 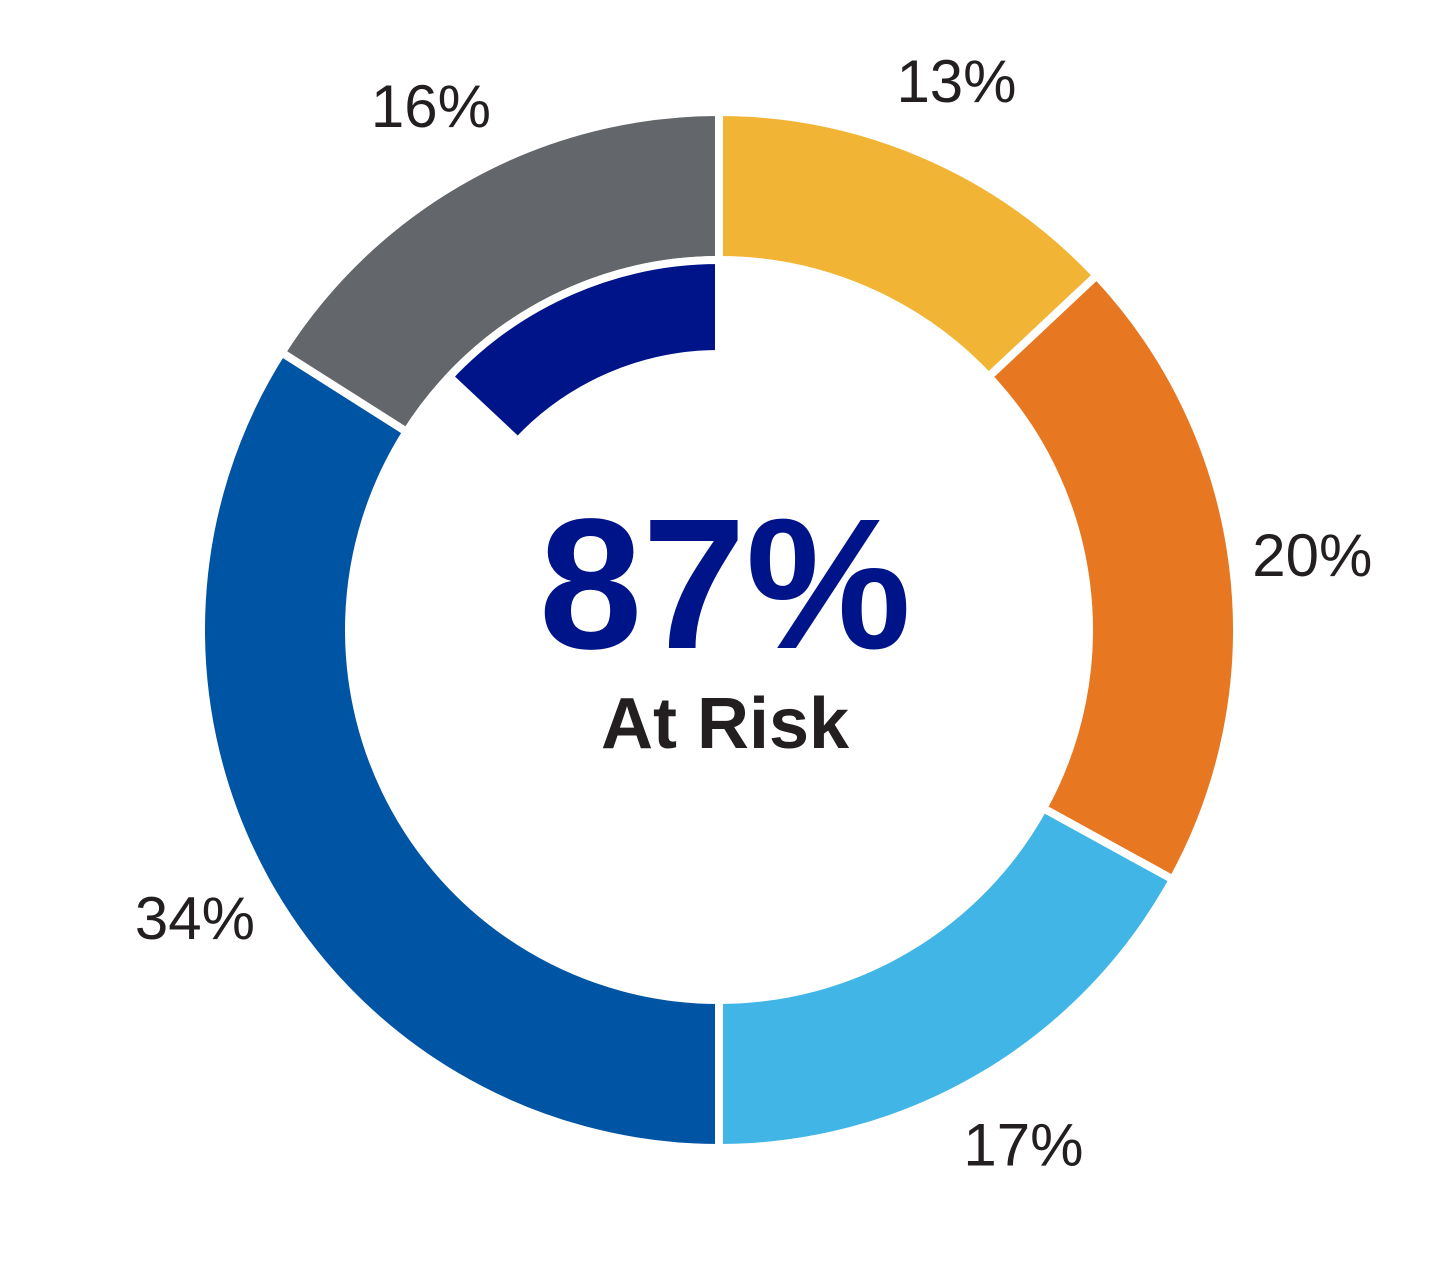 I want to click on inner-ring, so click(x=583, y=351).